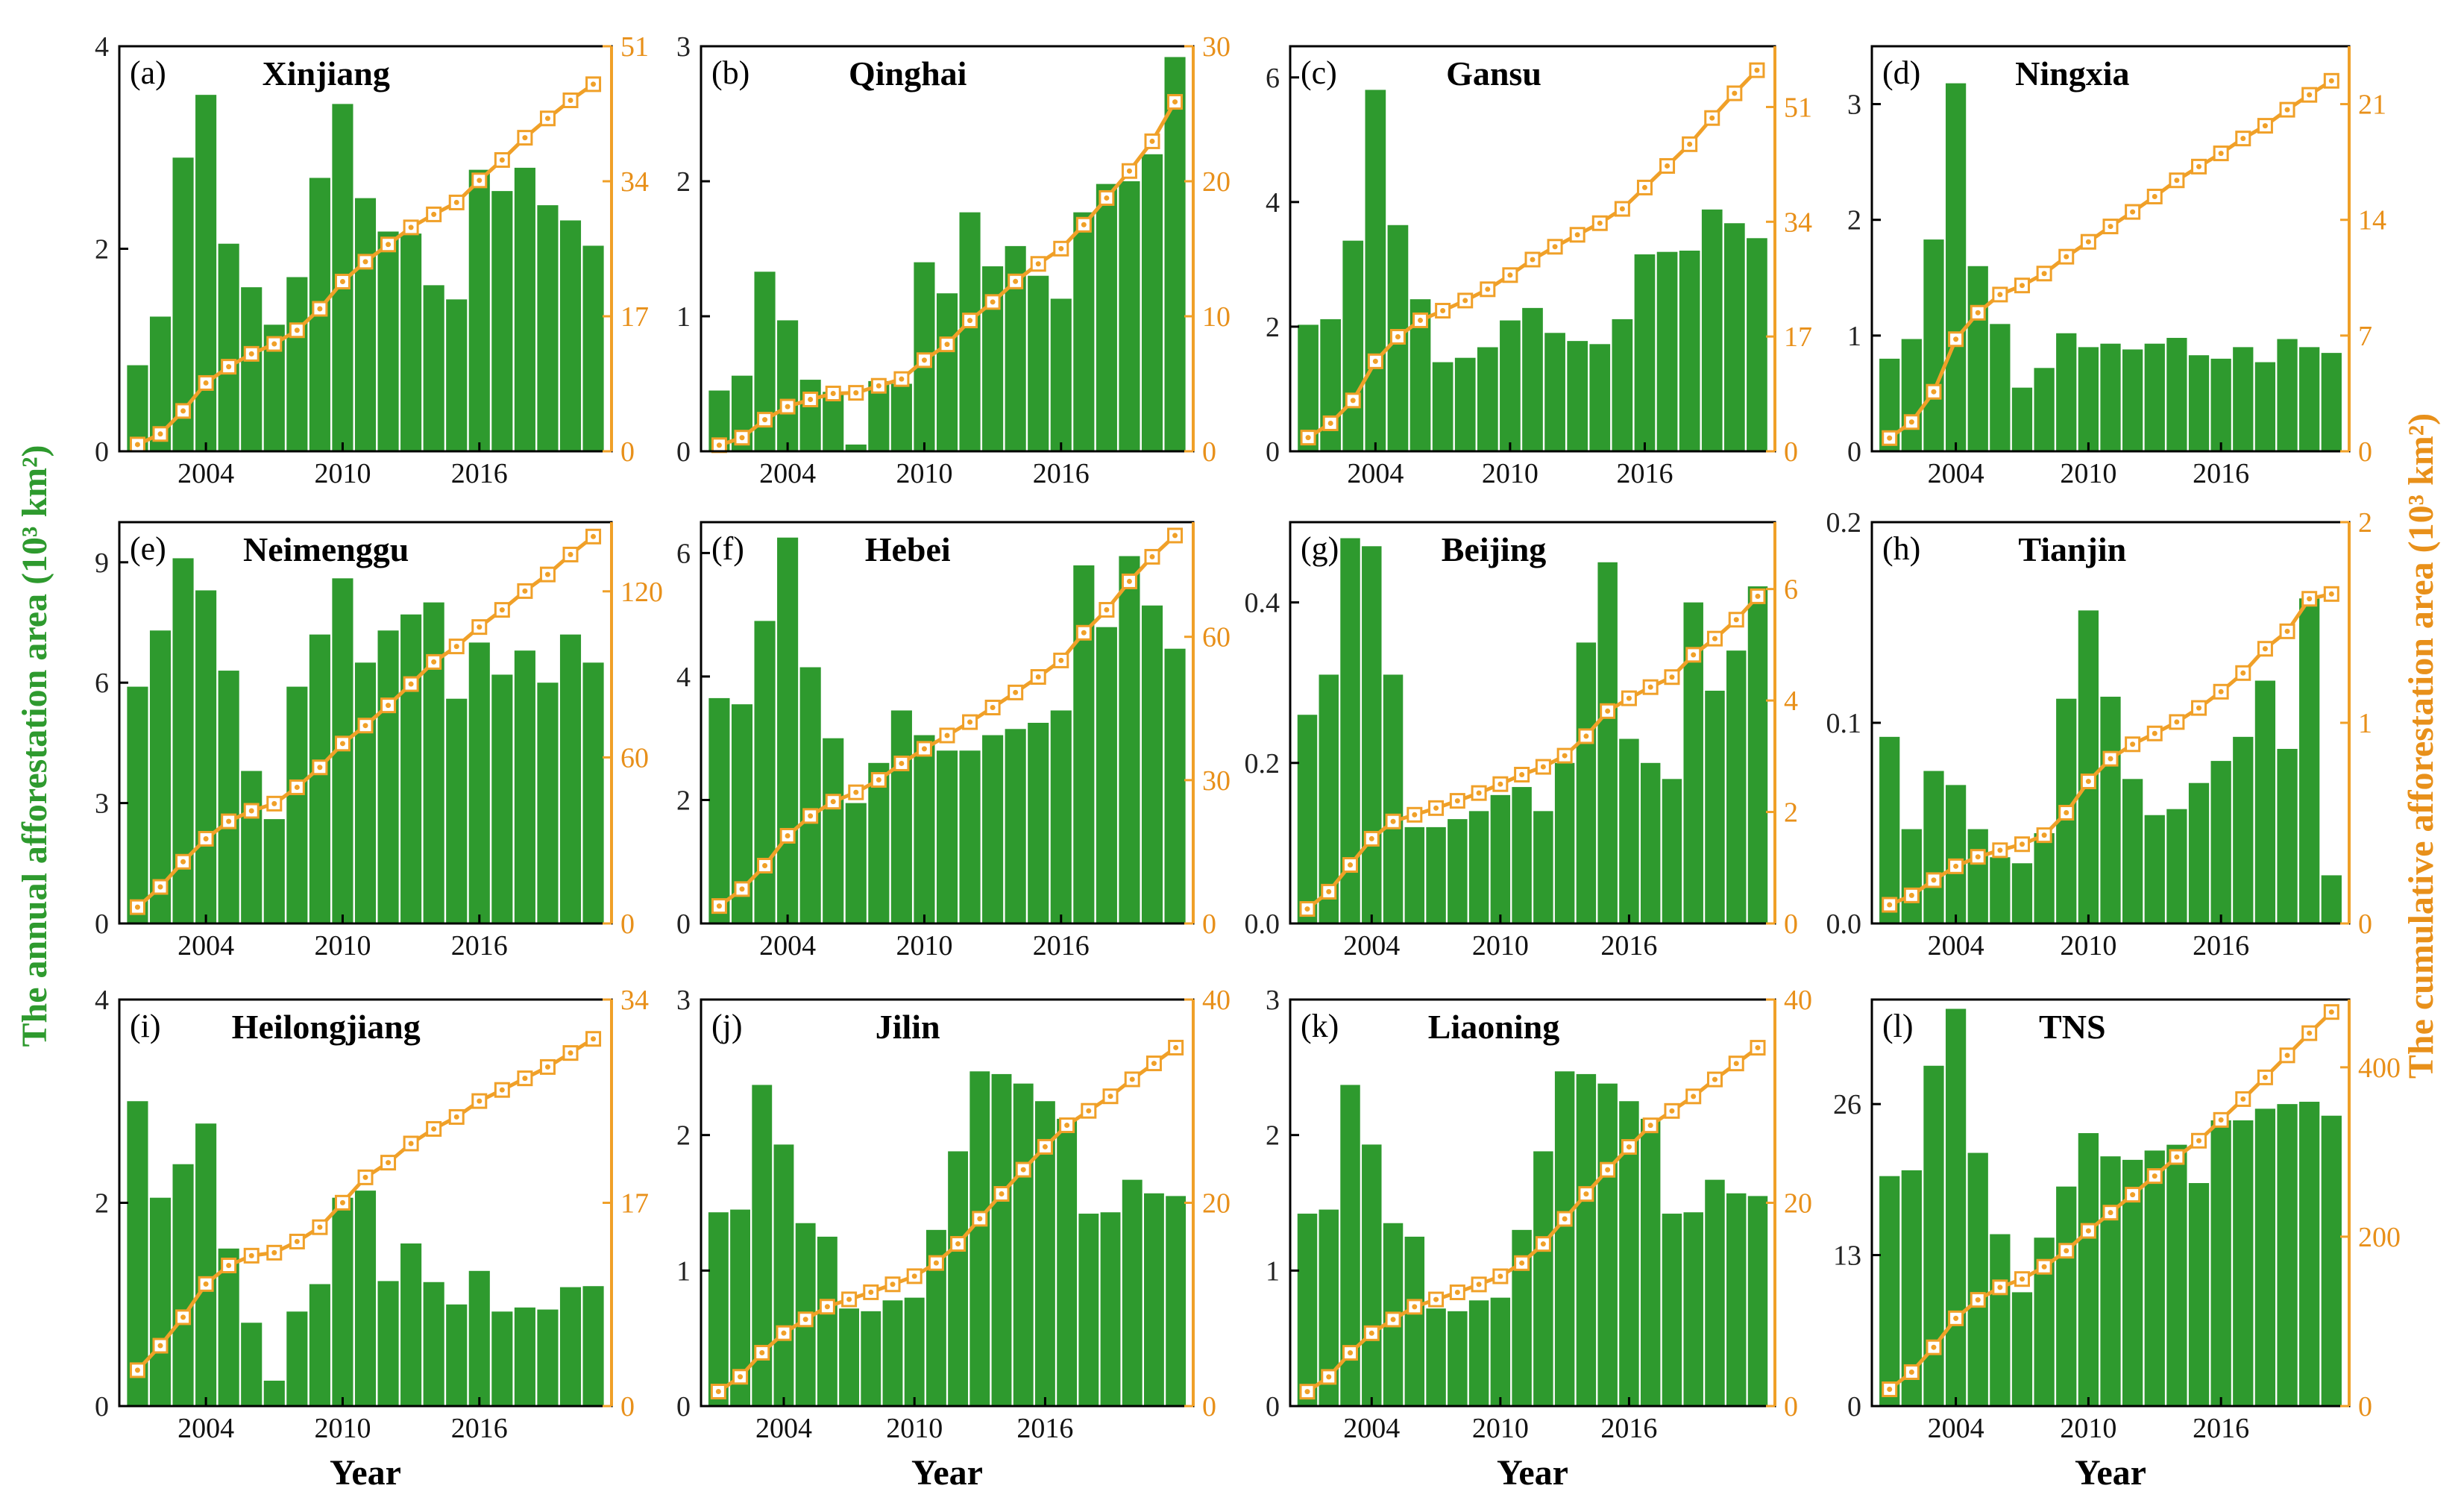 The width and height of the screenshot is (2464, 1512). Describe the element at coordinates (1901, 548) in the screenshot. I see `panel-letter: (h)` at that location.